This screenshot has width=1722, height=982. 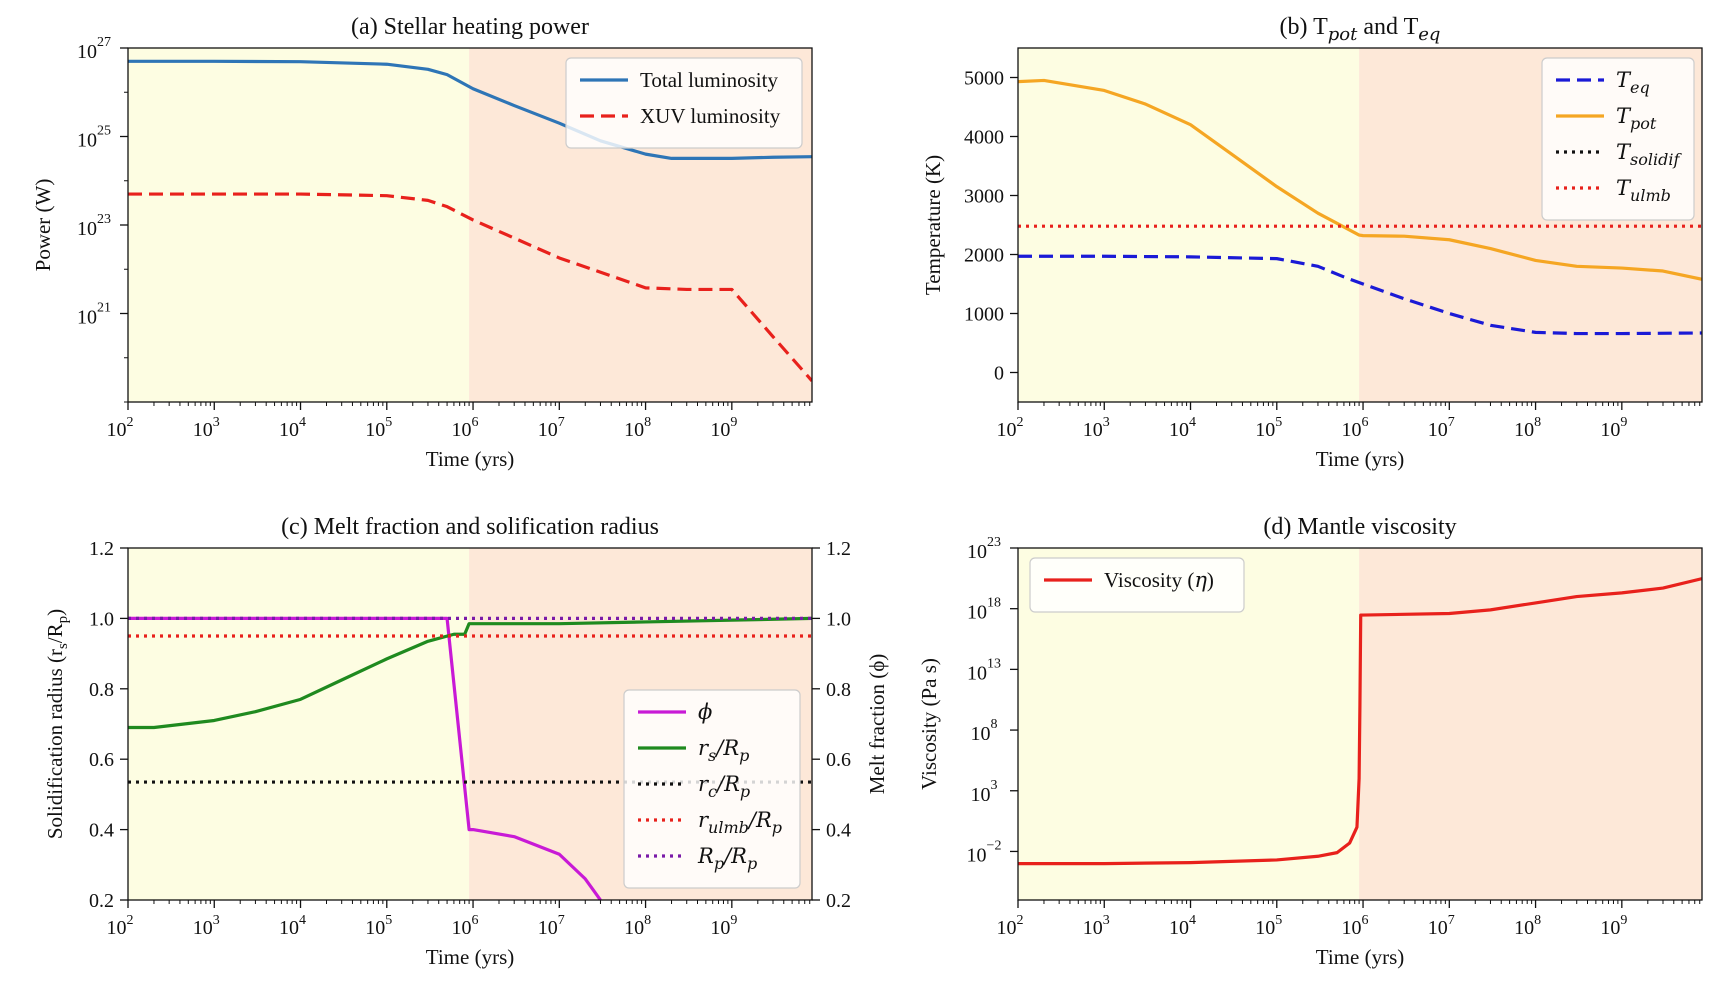 I want to click on y-right-tick-label: 1.2, so click(x=838, y=549).